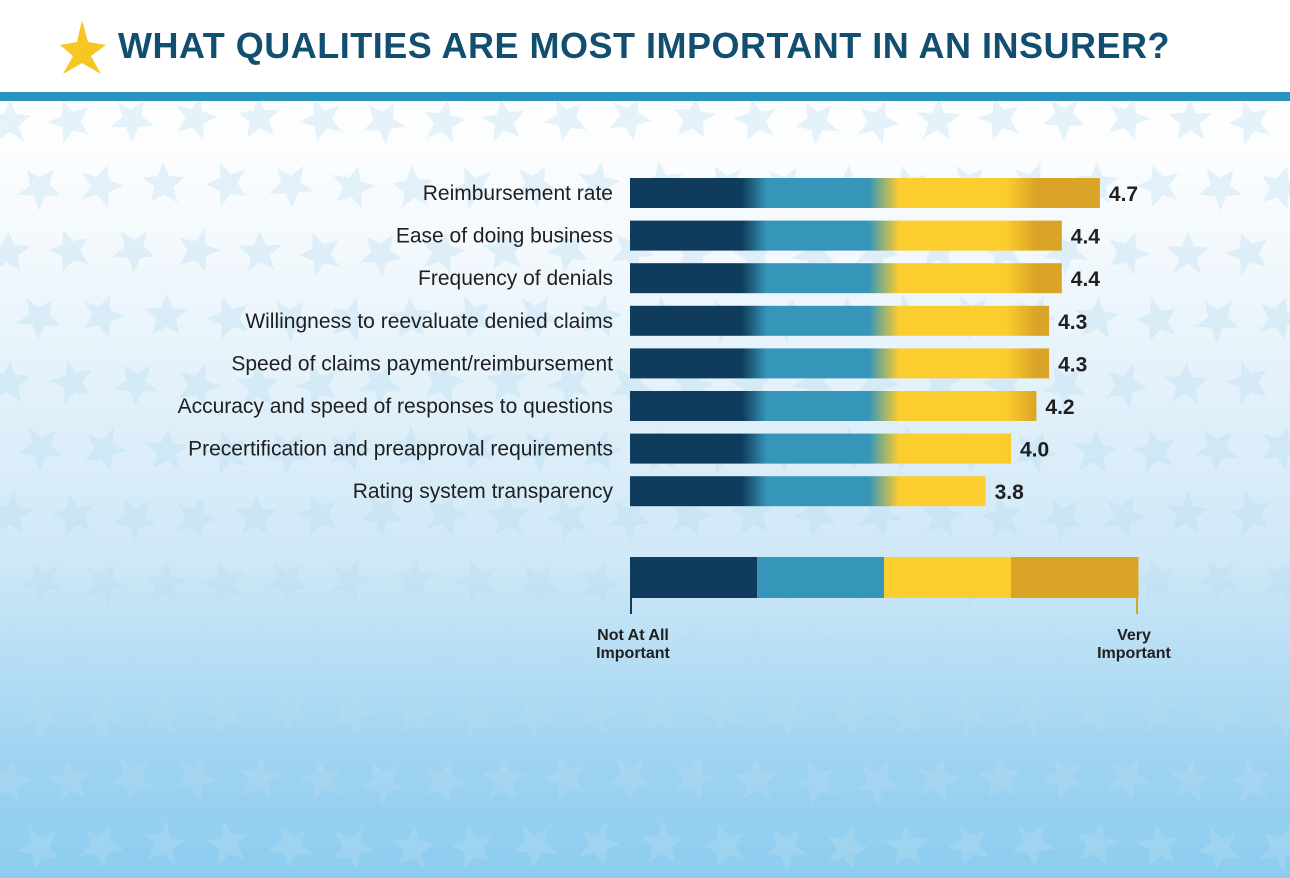 Image resolution: width=1290 pixels, height=878 pixels. I want to click on category-label: Ease of doing business, so click(504, 236).